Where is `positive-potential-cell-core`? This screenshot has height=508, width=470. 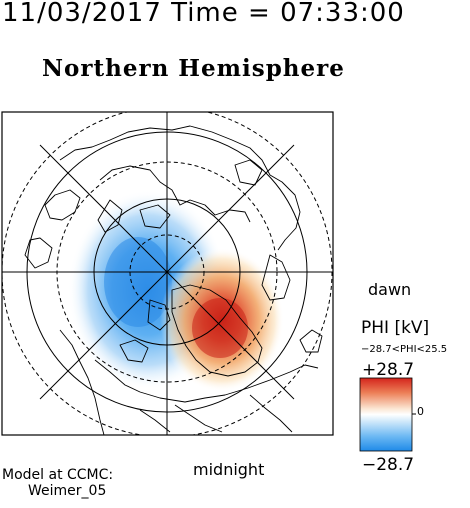 positive-potential-cell-core is located at coordinates (220, 328).